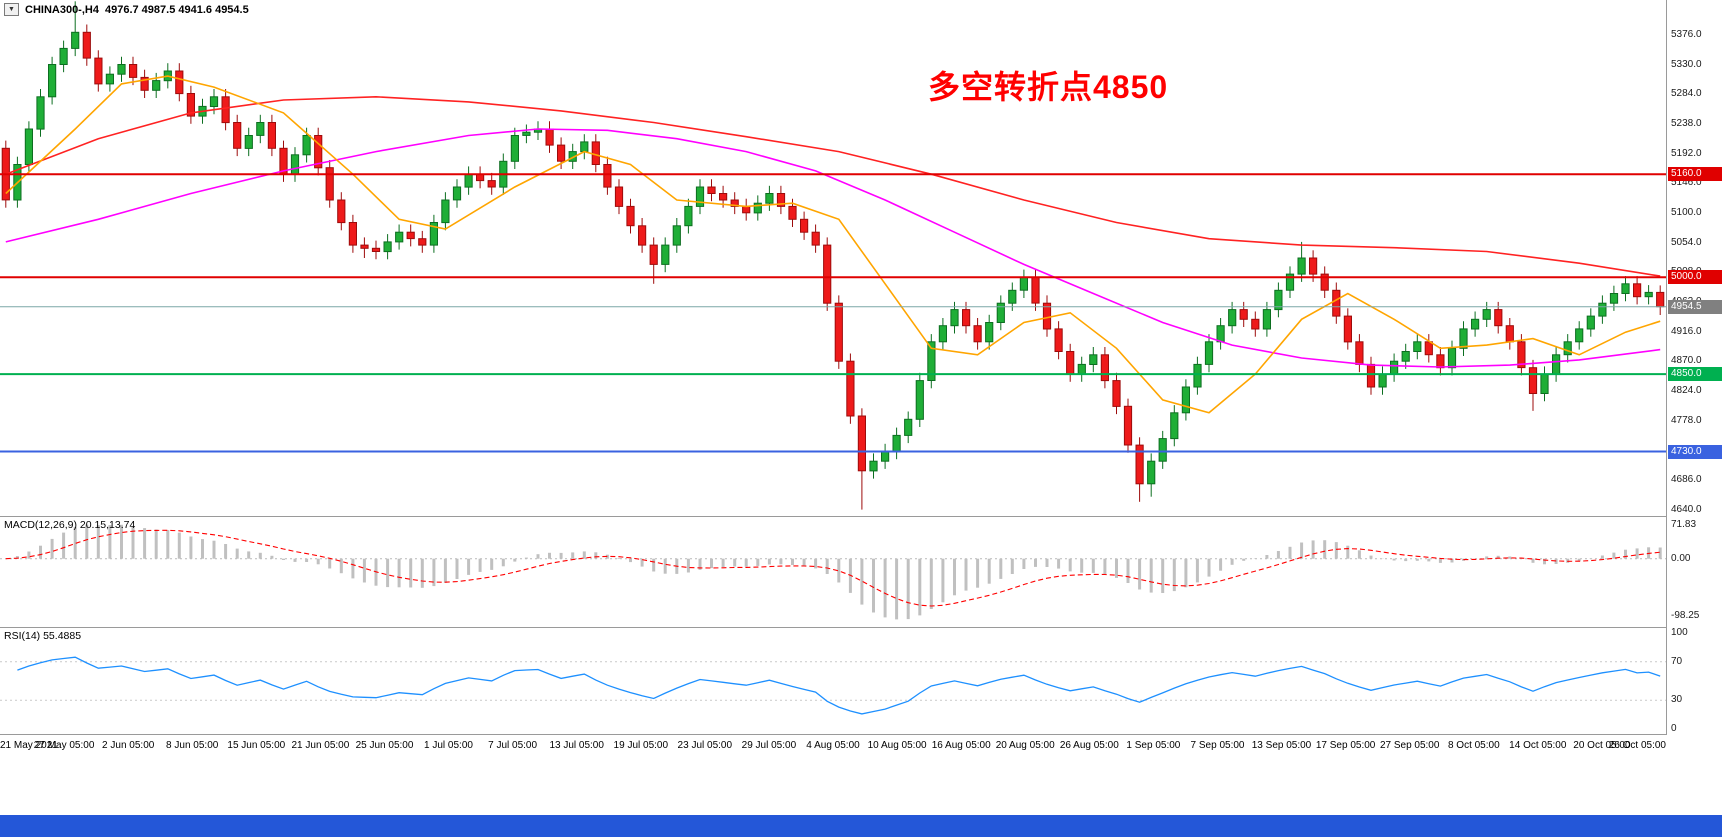 The height and width of the screenshot is (837, 1722). I want to click on macd-pane: MACD(12,26,9) 20.15,13.74, so click(833, 572).